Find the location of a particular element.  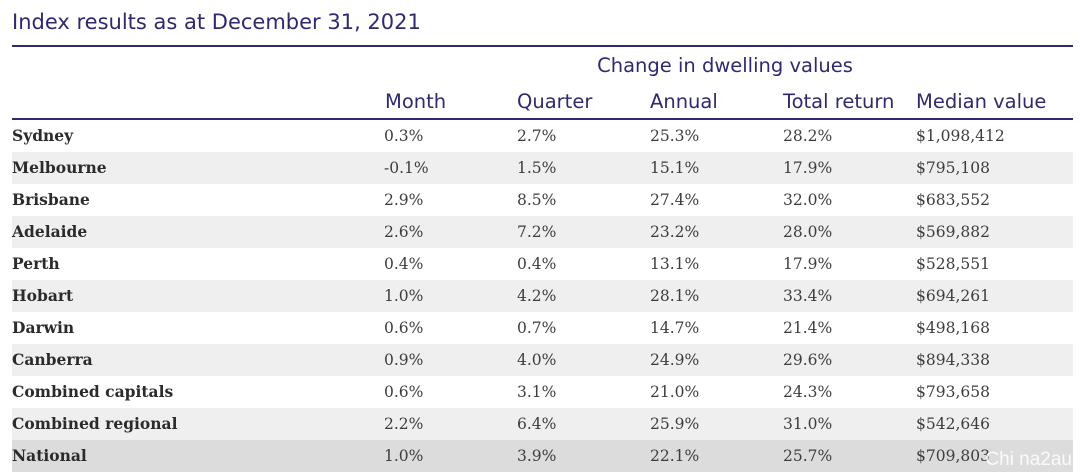

cell-median-value: $894,338 is located at coordinates (953, 360).